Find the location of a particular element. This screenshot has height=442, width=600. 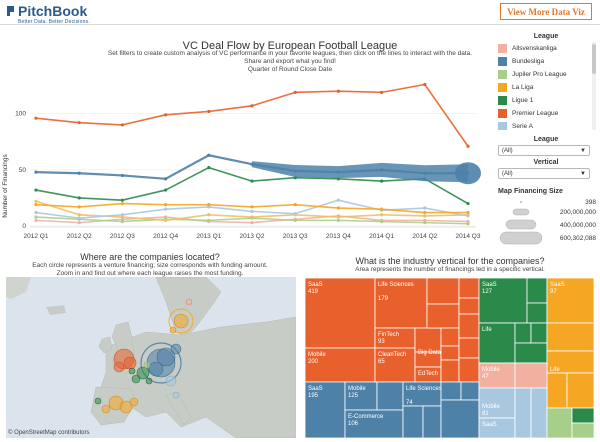

treemap-allsvenskan is located at coordinates (513, 375).